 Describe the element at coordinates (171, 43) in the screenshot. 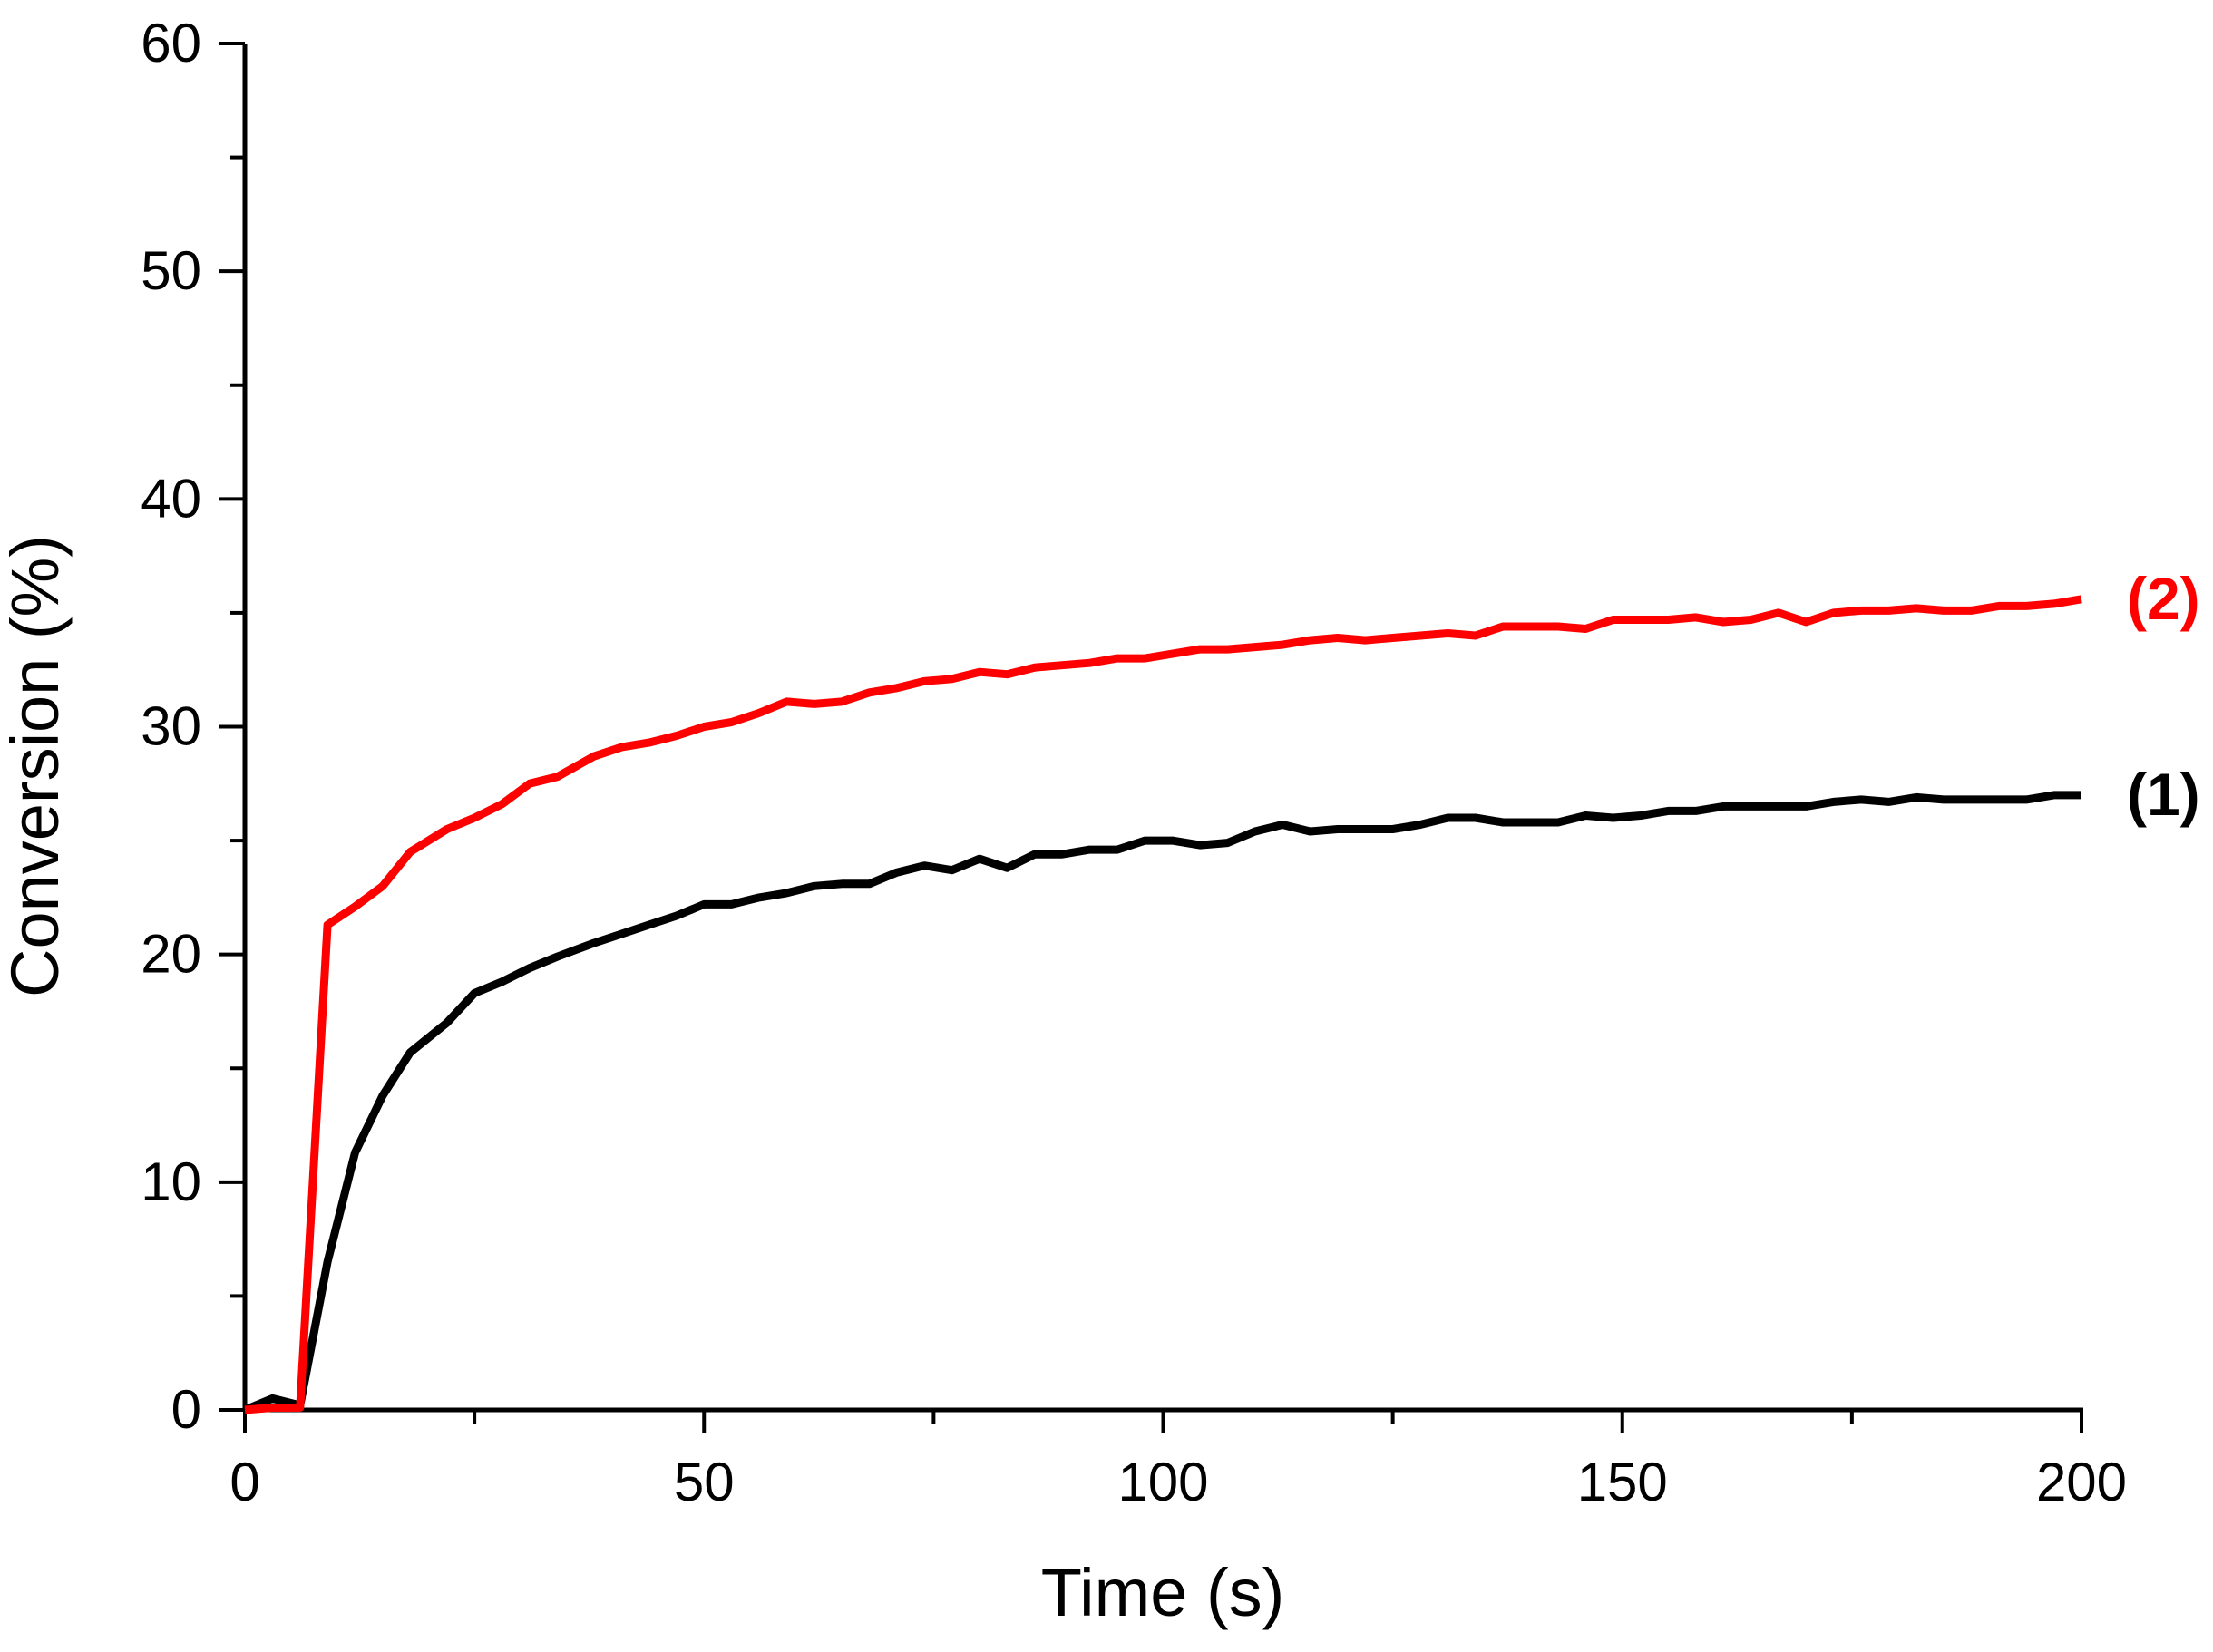

I see `y-tick-label: 60` at that location.